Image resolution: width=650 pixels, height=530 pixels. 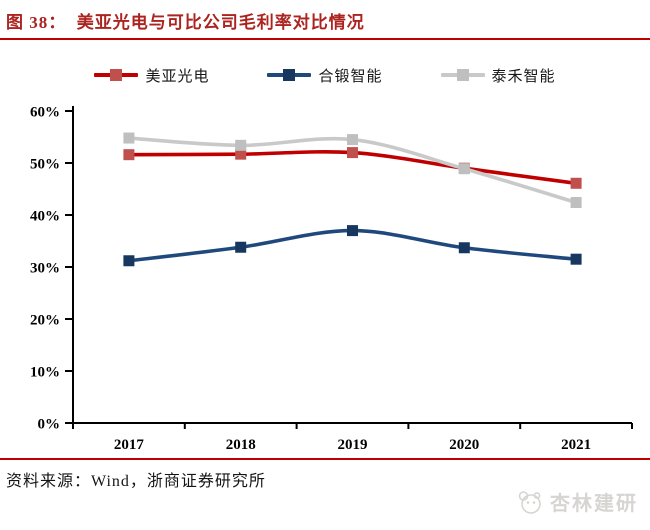 I want to click on legend-item-meiya: 美亚光电, so click(x=151, y=75).